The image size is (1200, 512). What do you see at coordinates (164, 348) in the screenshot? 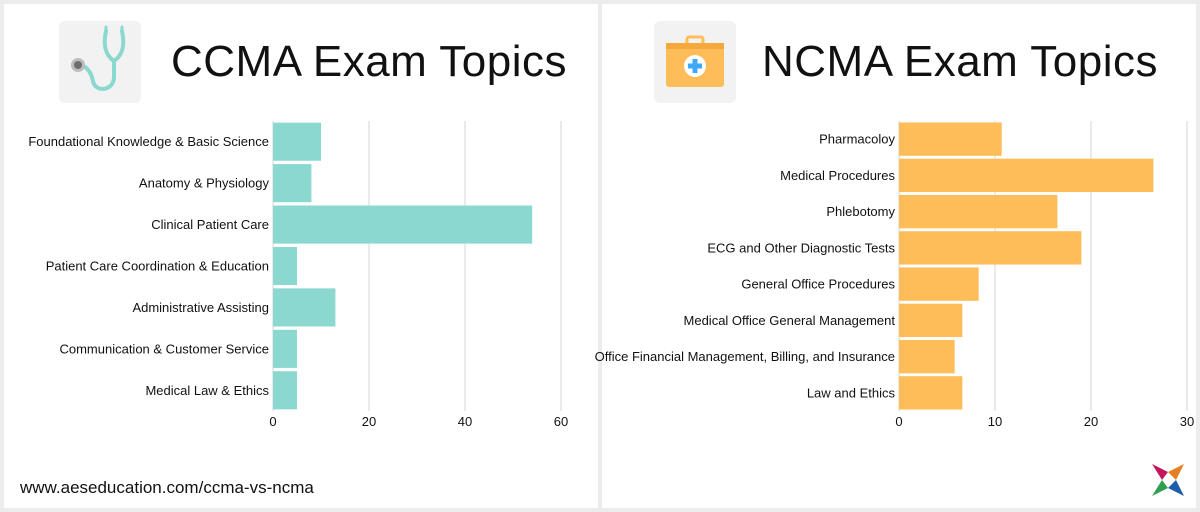
I see `category-label: Communication & Customer Service` at bounding box center [164, 348].